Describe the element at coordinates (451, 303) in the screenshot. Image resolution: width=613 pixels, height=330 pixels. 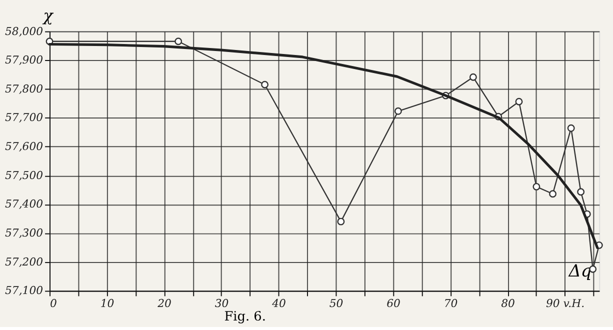
I see `x-tick-label: 70` at that location.